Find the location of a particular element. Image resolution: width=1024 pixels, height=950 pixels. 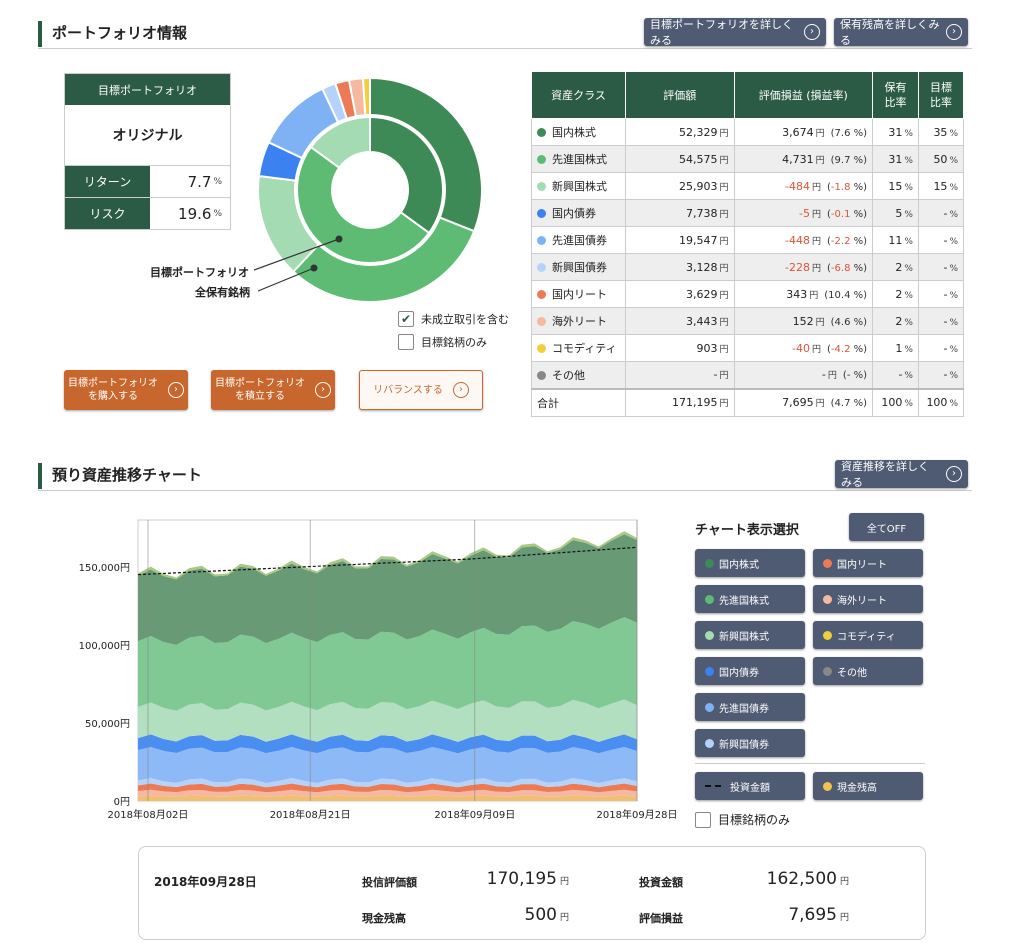

hold-ratio-cell: 31% is located at coordinates (895, 132).